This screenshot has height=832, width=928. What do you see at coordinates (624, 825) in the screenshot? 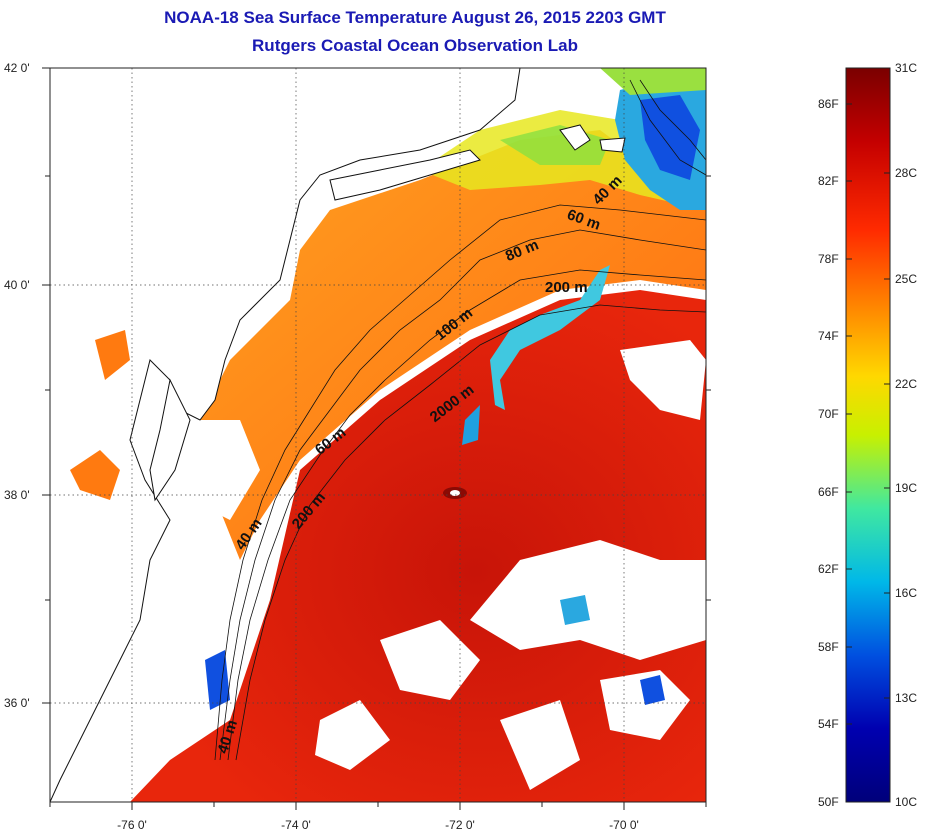
I see `x-tick-label: -70 0'` at bounding box center [624, 825].